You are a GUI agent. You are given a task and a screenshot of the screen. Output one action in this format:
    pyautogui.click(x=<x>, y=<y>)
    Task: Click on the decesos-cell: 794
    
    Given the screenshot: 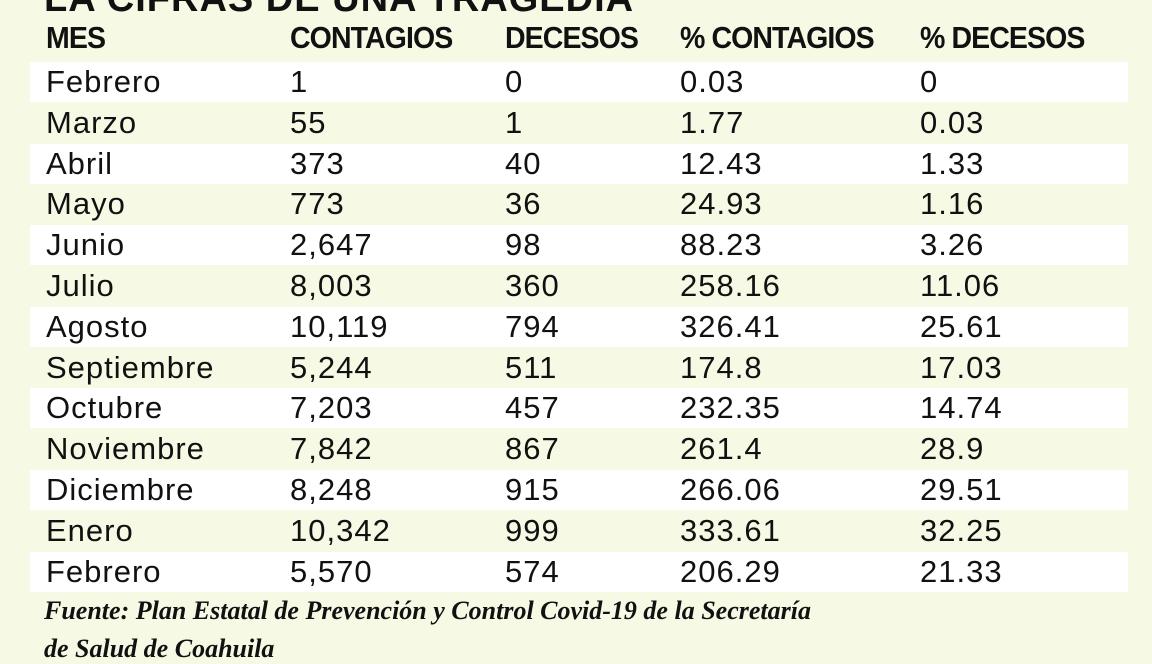 What is the action you would take?
    pyautogui.click(x=532, y=326)
    